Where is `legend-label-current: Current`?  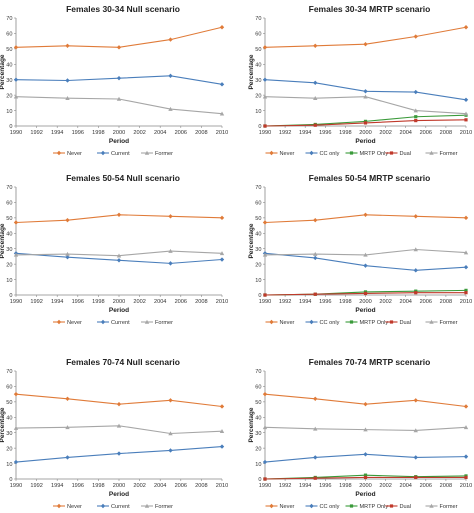 legend-label-current: Current is located at coordinates (120, 154).